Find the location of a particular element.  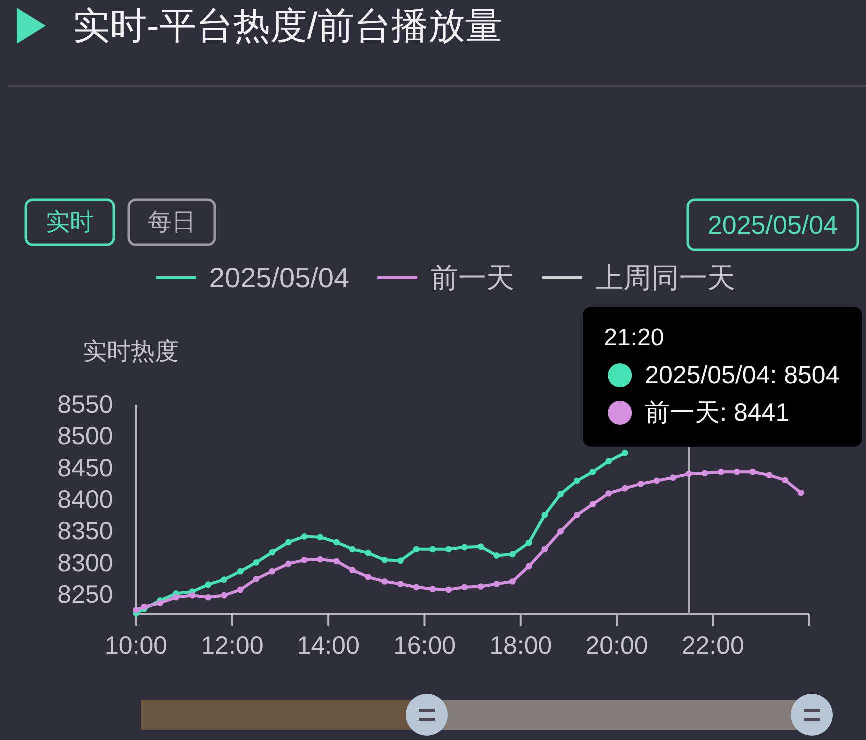

y-tick-label: 8400 is located at coordinates (86, 500).